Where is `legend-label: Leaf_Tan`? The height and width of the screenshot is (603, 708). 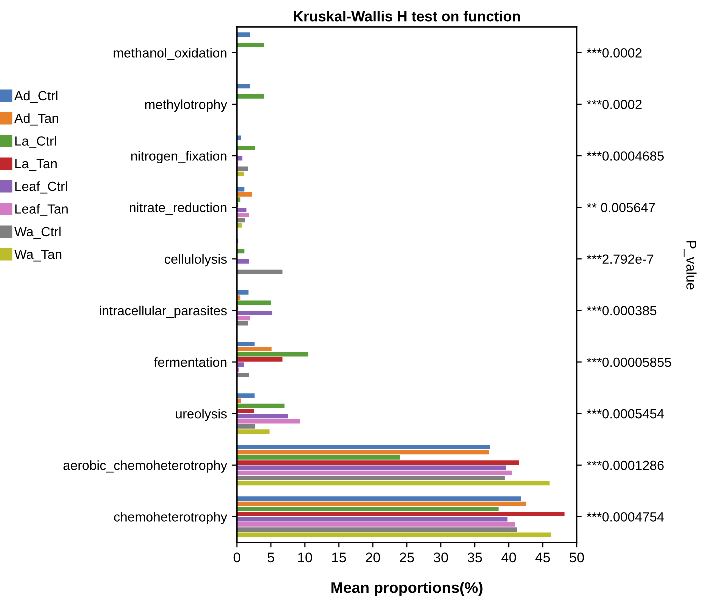
legend-label: Leaf_Tan is located at coordinates (42, 210).